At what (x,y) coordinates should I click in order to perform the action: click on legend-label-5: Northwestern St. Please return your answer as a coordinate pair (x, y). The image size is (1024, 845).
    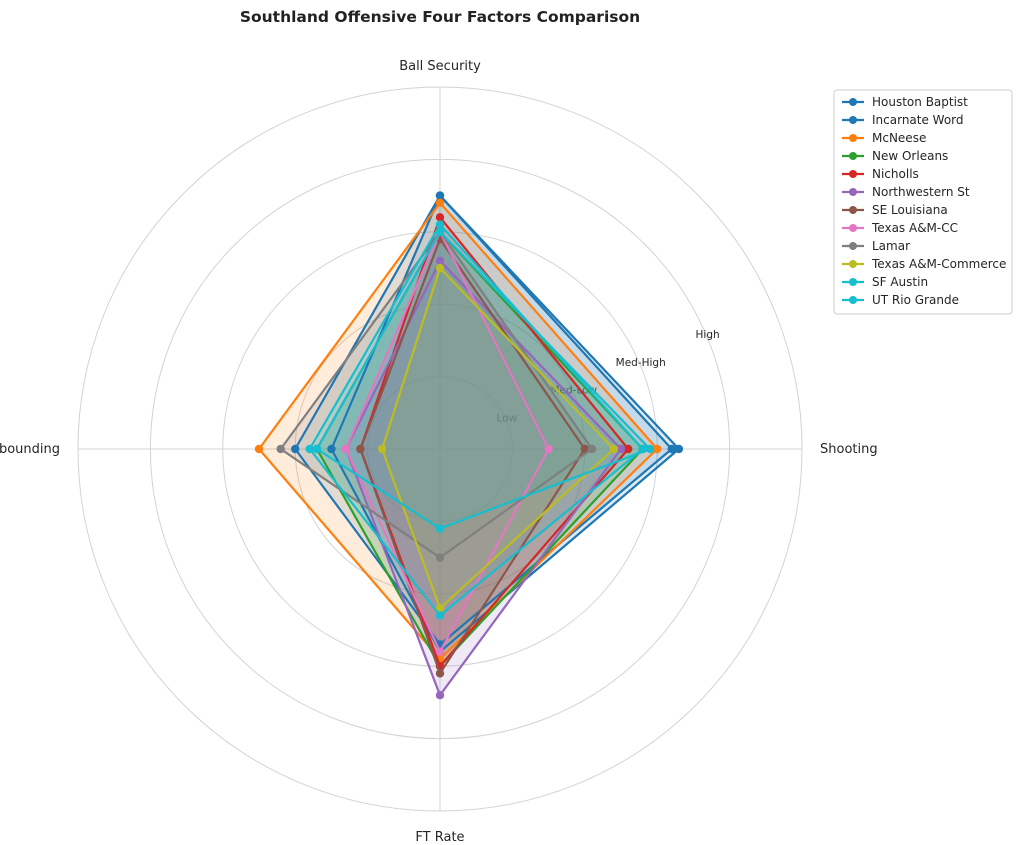
    Looking at the image, I should click on (921, 192).